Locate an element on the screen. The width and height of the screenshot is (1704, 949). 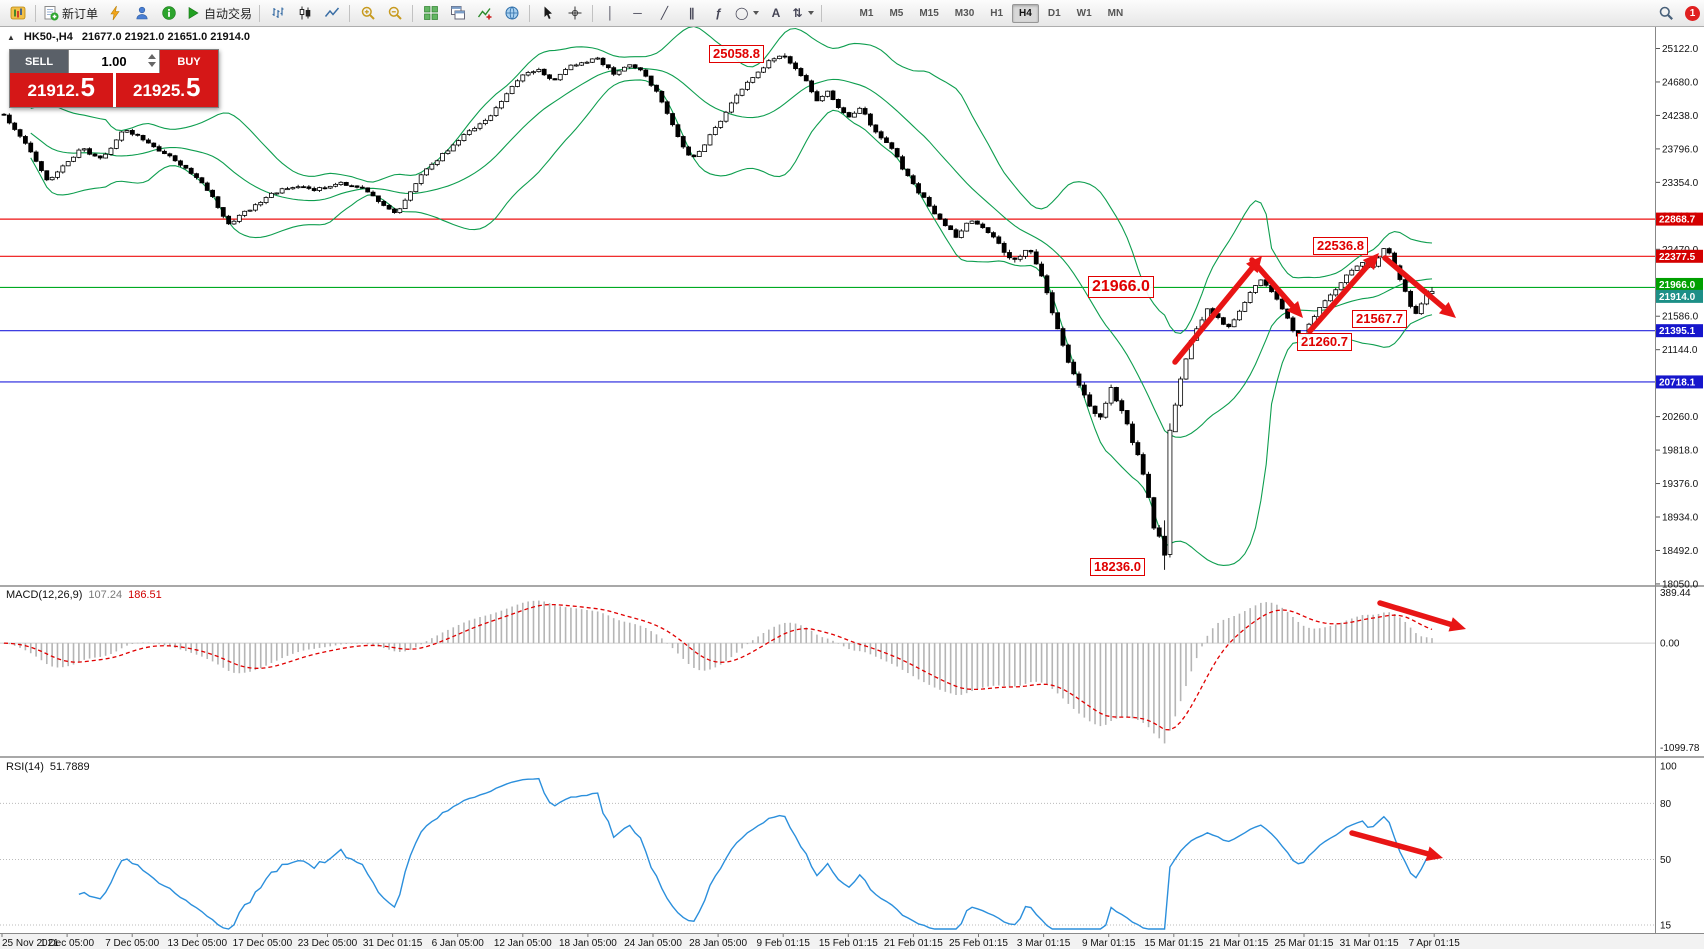
volume-down-icon is located at coordinates (152, 64).